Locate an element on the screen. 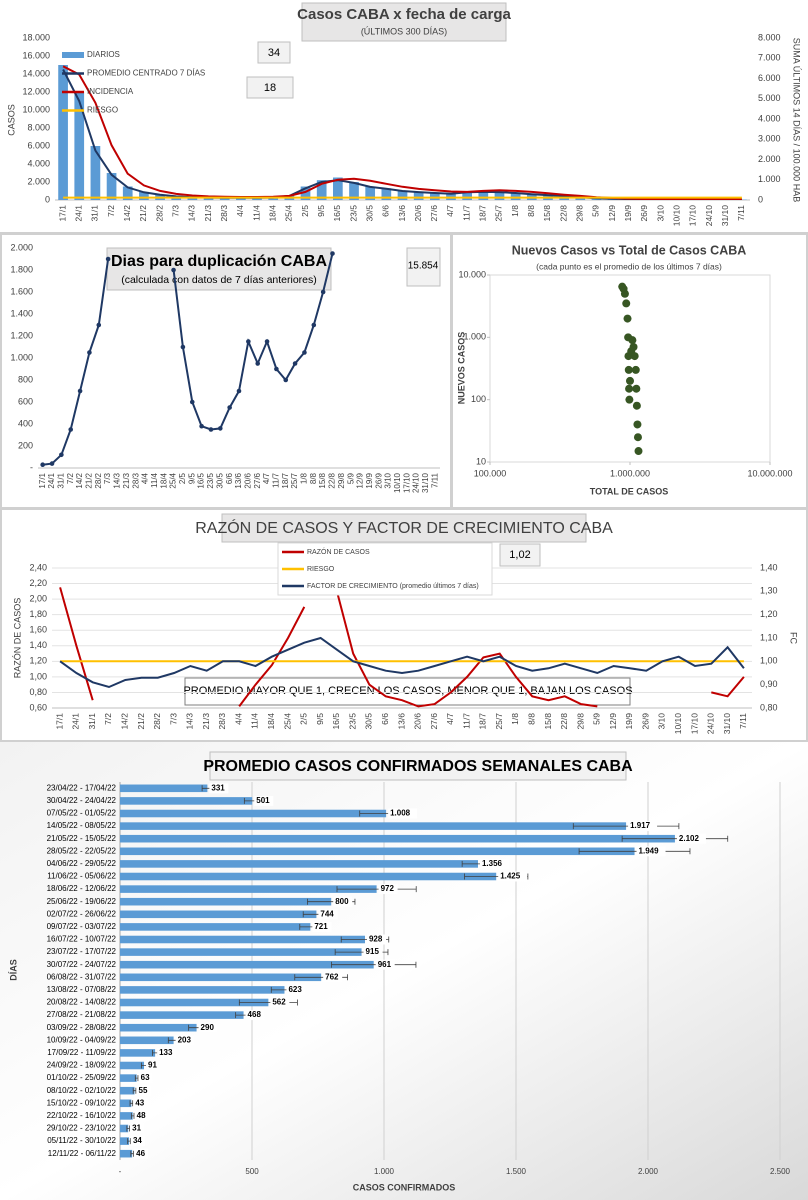  y-tick-label: - is located at coordinates (31, 467).